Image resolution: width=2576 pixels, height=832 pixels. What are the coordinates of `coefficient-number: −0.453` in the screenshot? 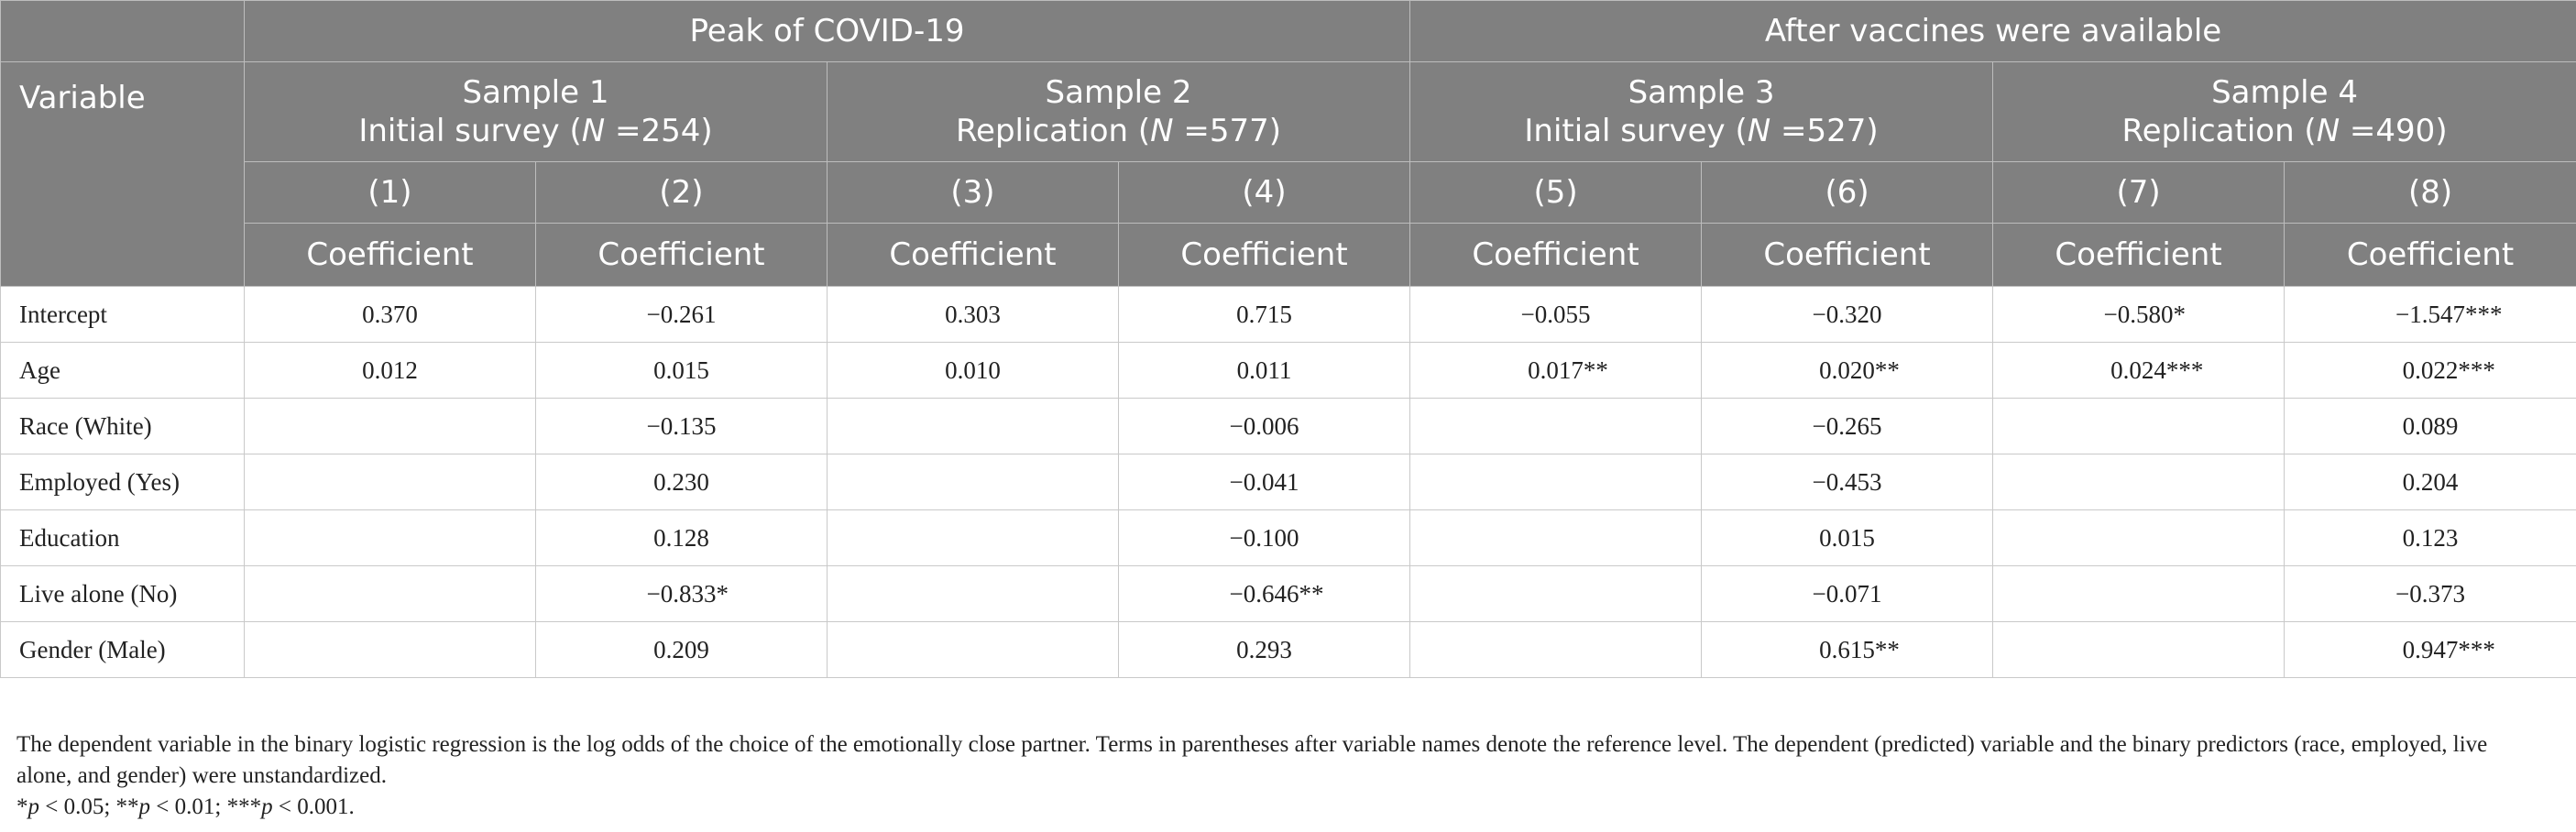 It's located at (1847, 481).